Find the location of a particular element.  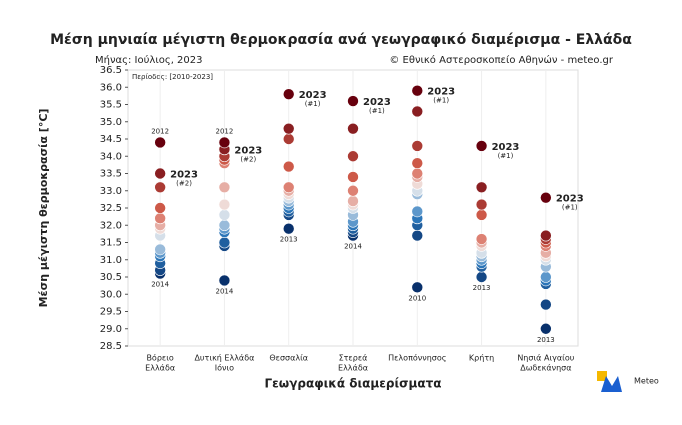

x-axis-label: Γεωγραφικά διαμερίσματα is located at coordinates (352, 384).